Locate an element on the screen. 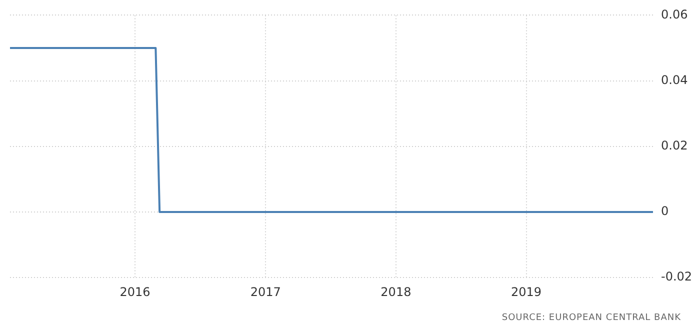 The height and width of the screenshot is (331, 693). y-tick-label: 0 is located at coordinates (665, 211).